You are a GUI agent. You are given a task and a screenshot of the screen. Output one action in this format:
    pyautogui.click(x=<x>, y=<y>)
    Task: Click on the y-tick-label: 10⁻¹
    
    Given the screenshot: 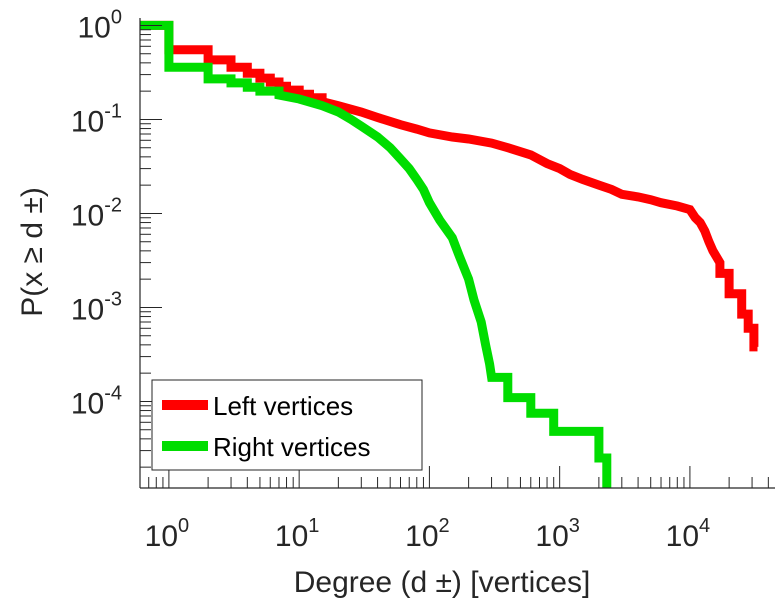 What is the action you would take?
    pyautogui.click(x=96, y=119)
    